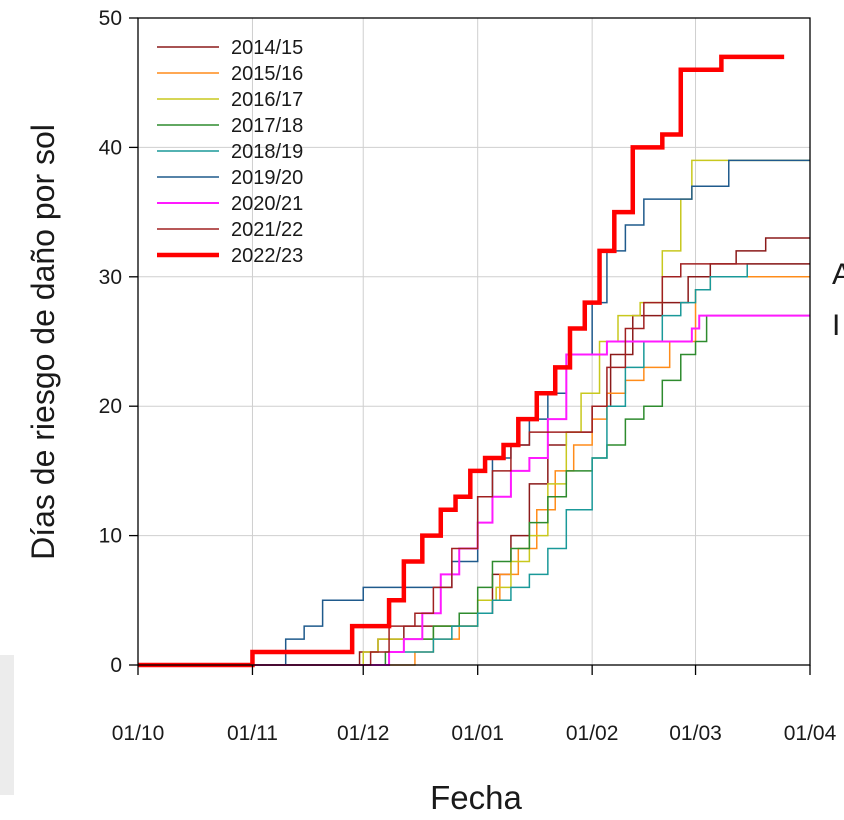  I want to click on x-axis-label: Fecha, so click(476, 797).